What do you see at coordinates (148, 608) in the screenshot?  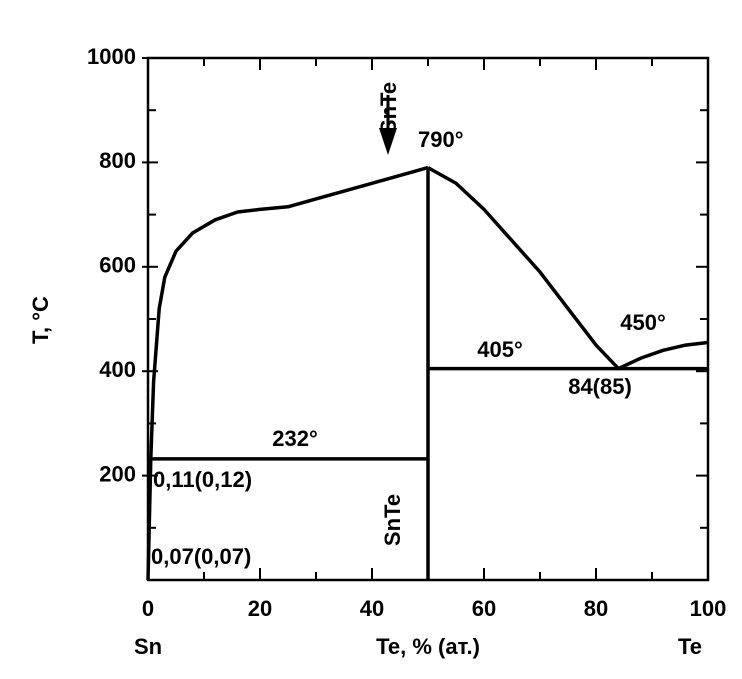 I see `x-tick-label: 0` at bounding box center [148, 608].